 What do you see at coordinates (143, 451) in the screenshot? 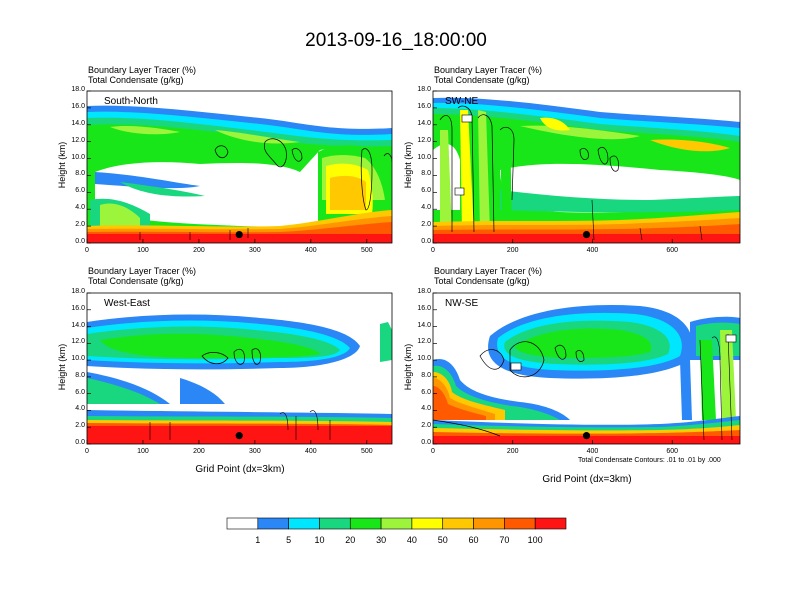
I see `panel-3-xtick-label: 100` at bounding box center [143, 451].